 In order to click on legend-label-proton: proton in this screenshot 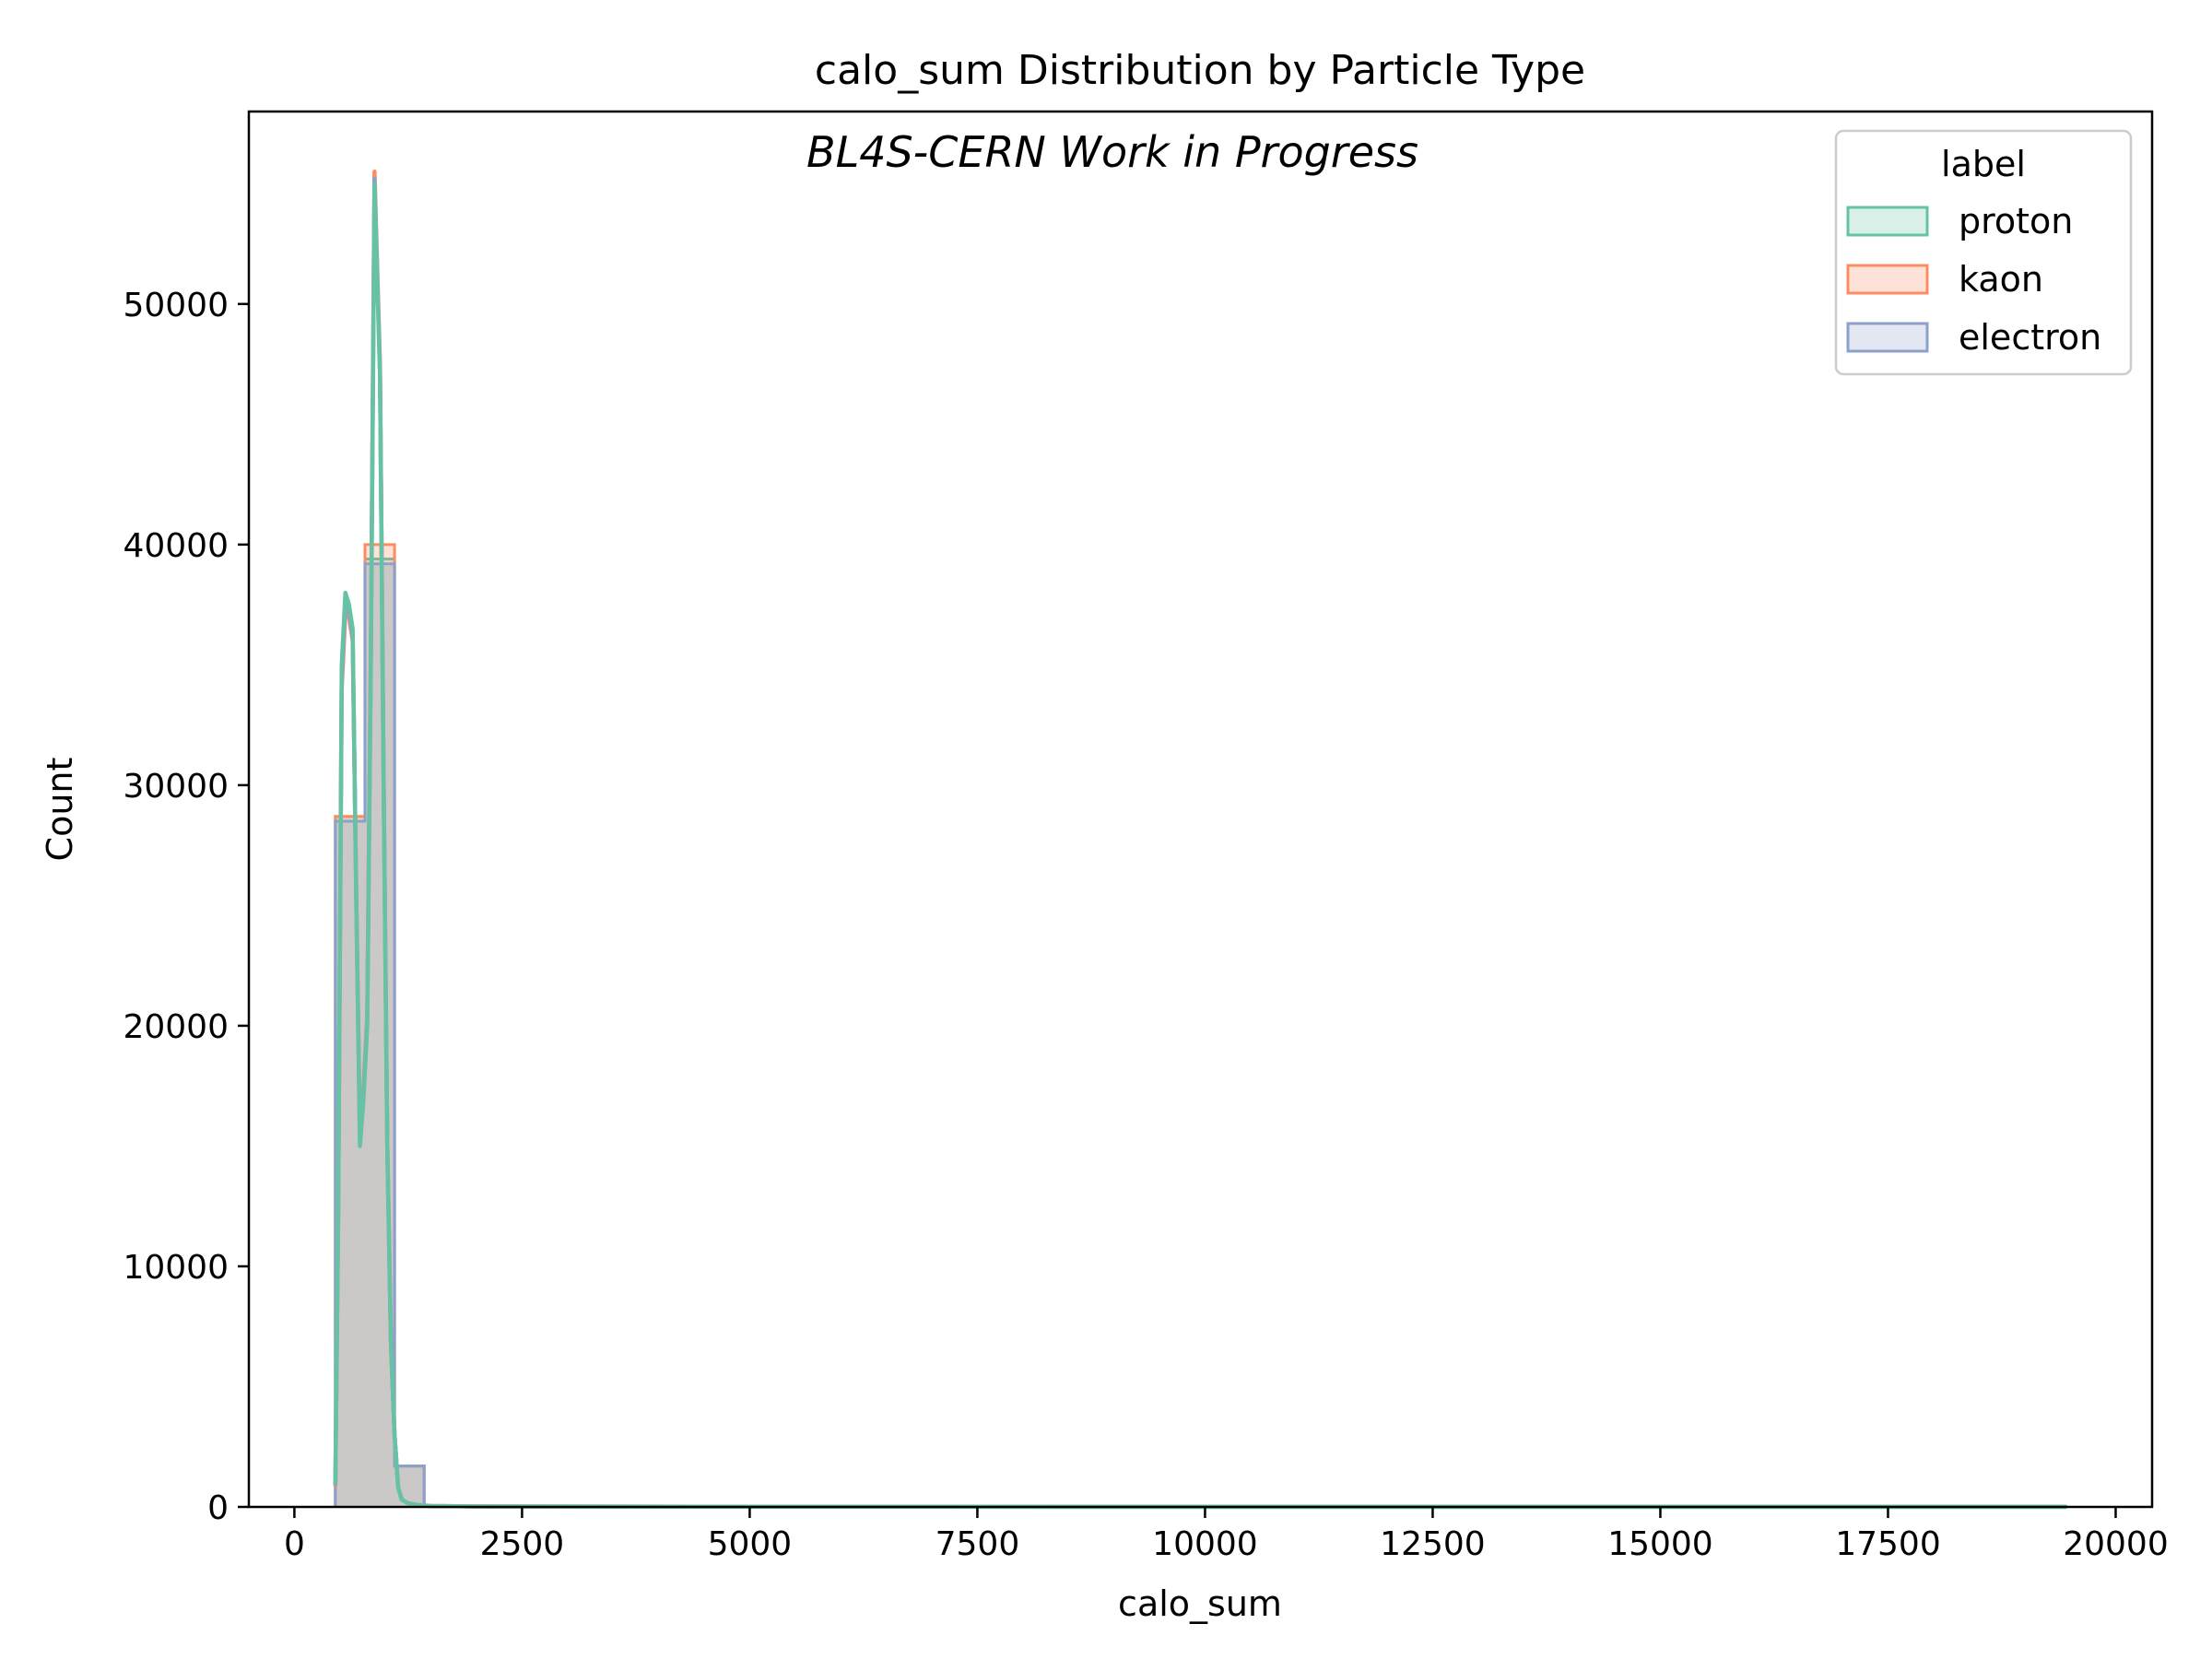, I will do `click(2016, 221)`.